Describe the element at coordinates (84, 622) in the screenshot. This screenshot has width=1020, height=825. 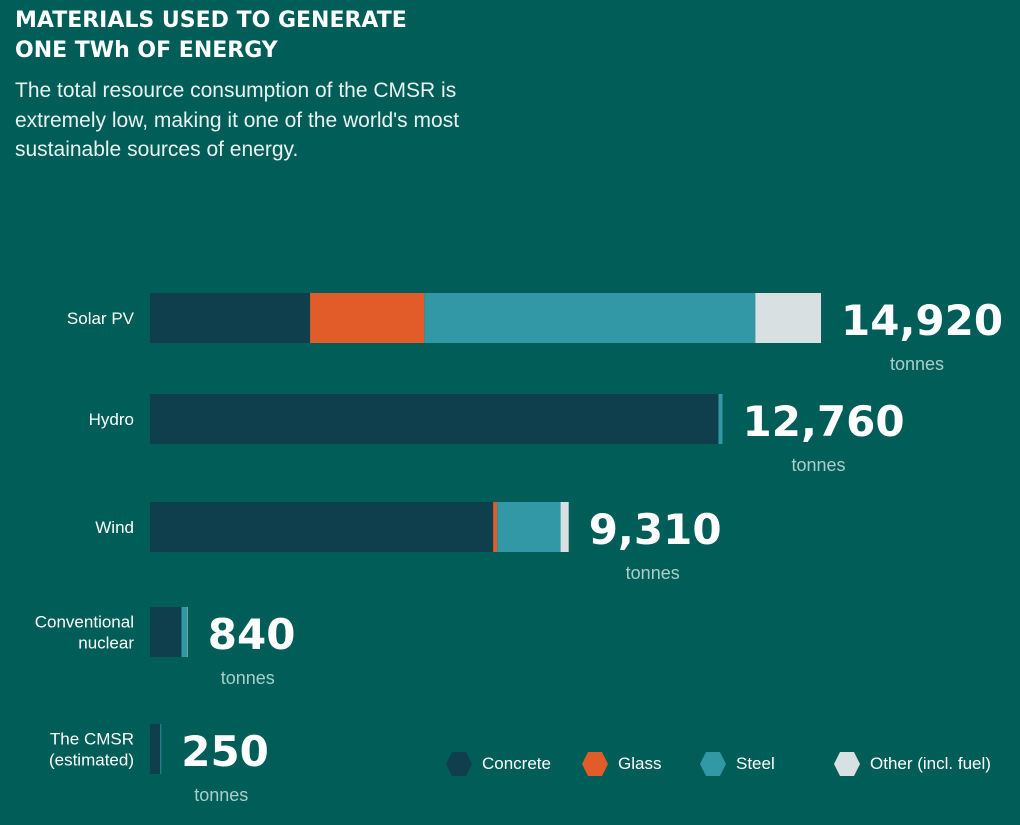
I see `category-label: Conventional` at that location.